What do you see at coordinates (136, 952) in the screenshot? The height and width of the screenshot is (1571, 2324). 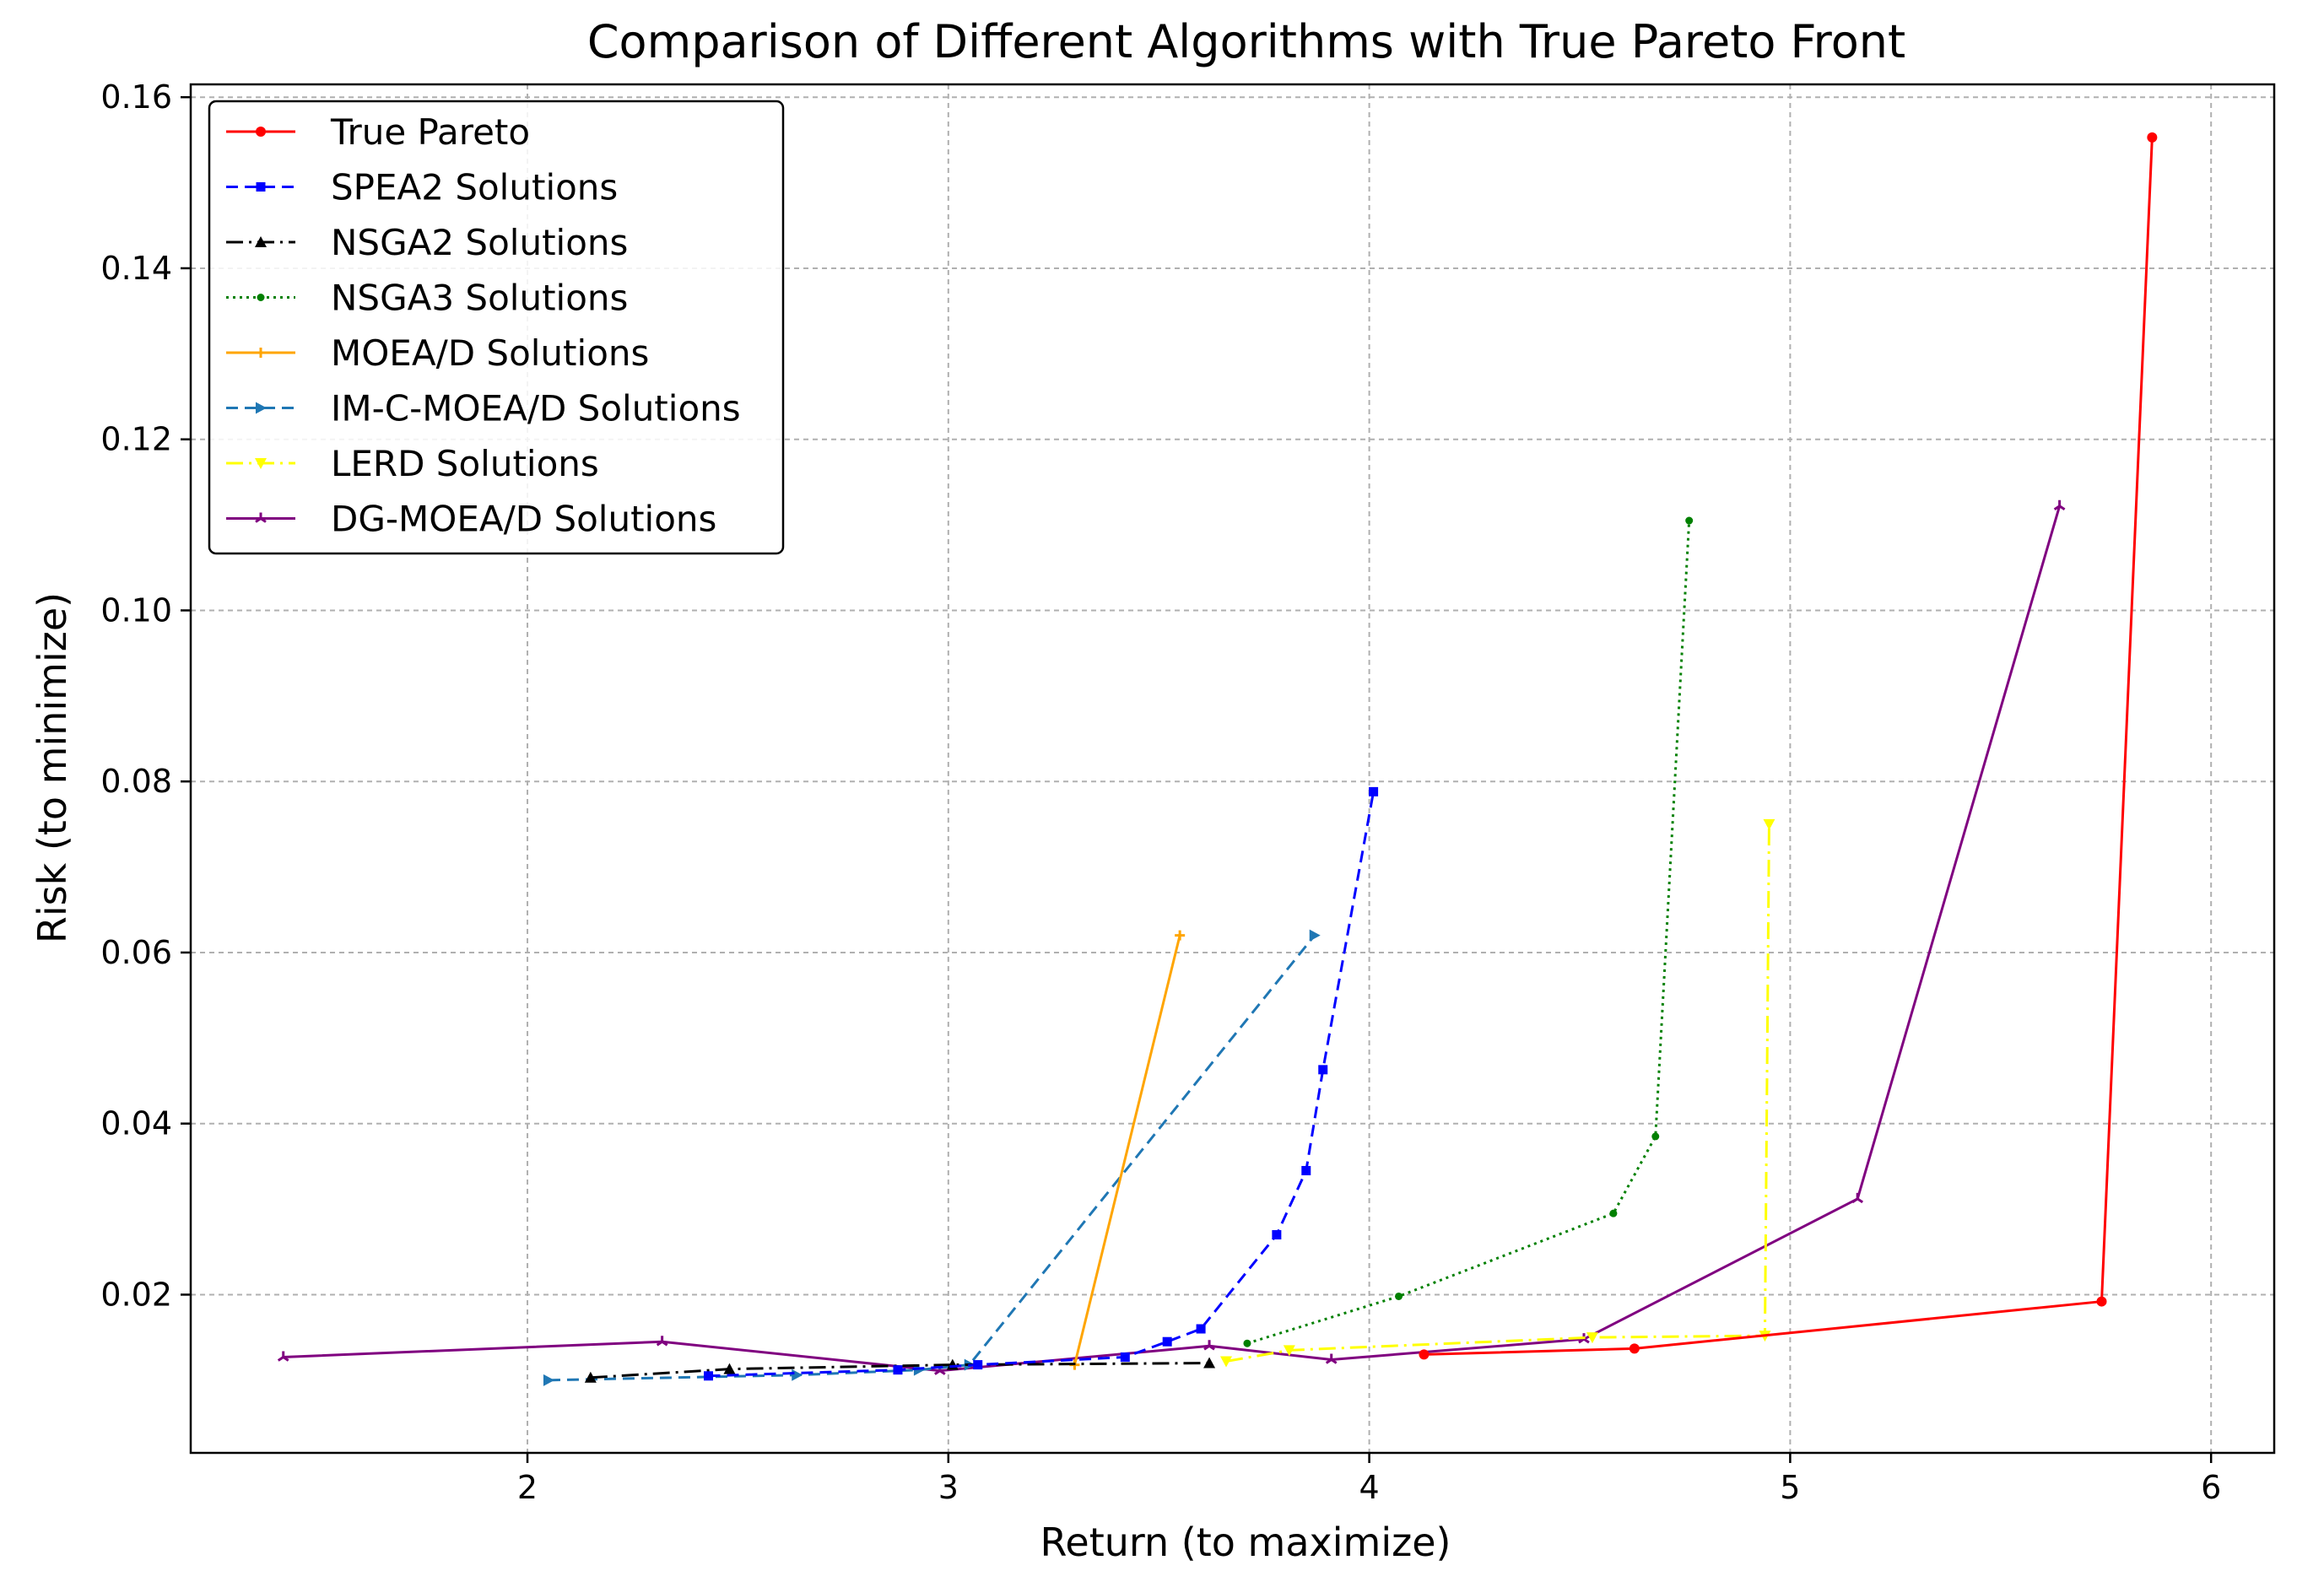 I see `y-tick-label: 0.06` at bounding box center [136, 952].